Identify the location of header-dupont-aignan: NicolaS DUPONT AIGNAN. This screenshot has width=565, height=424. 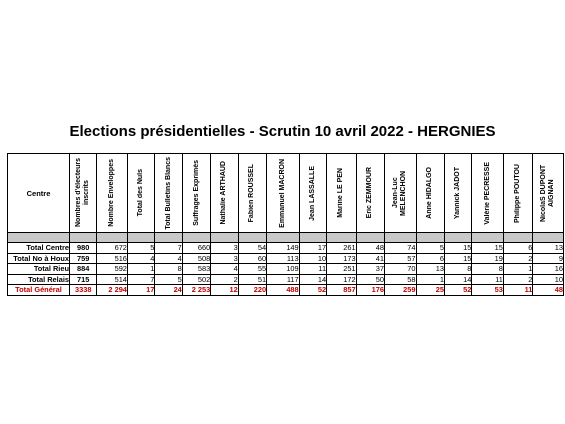
(548, 193).